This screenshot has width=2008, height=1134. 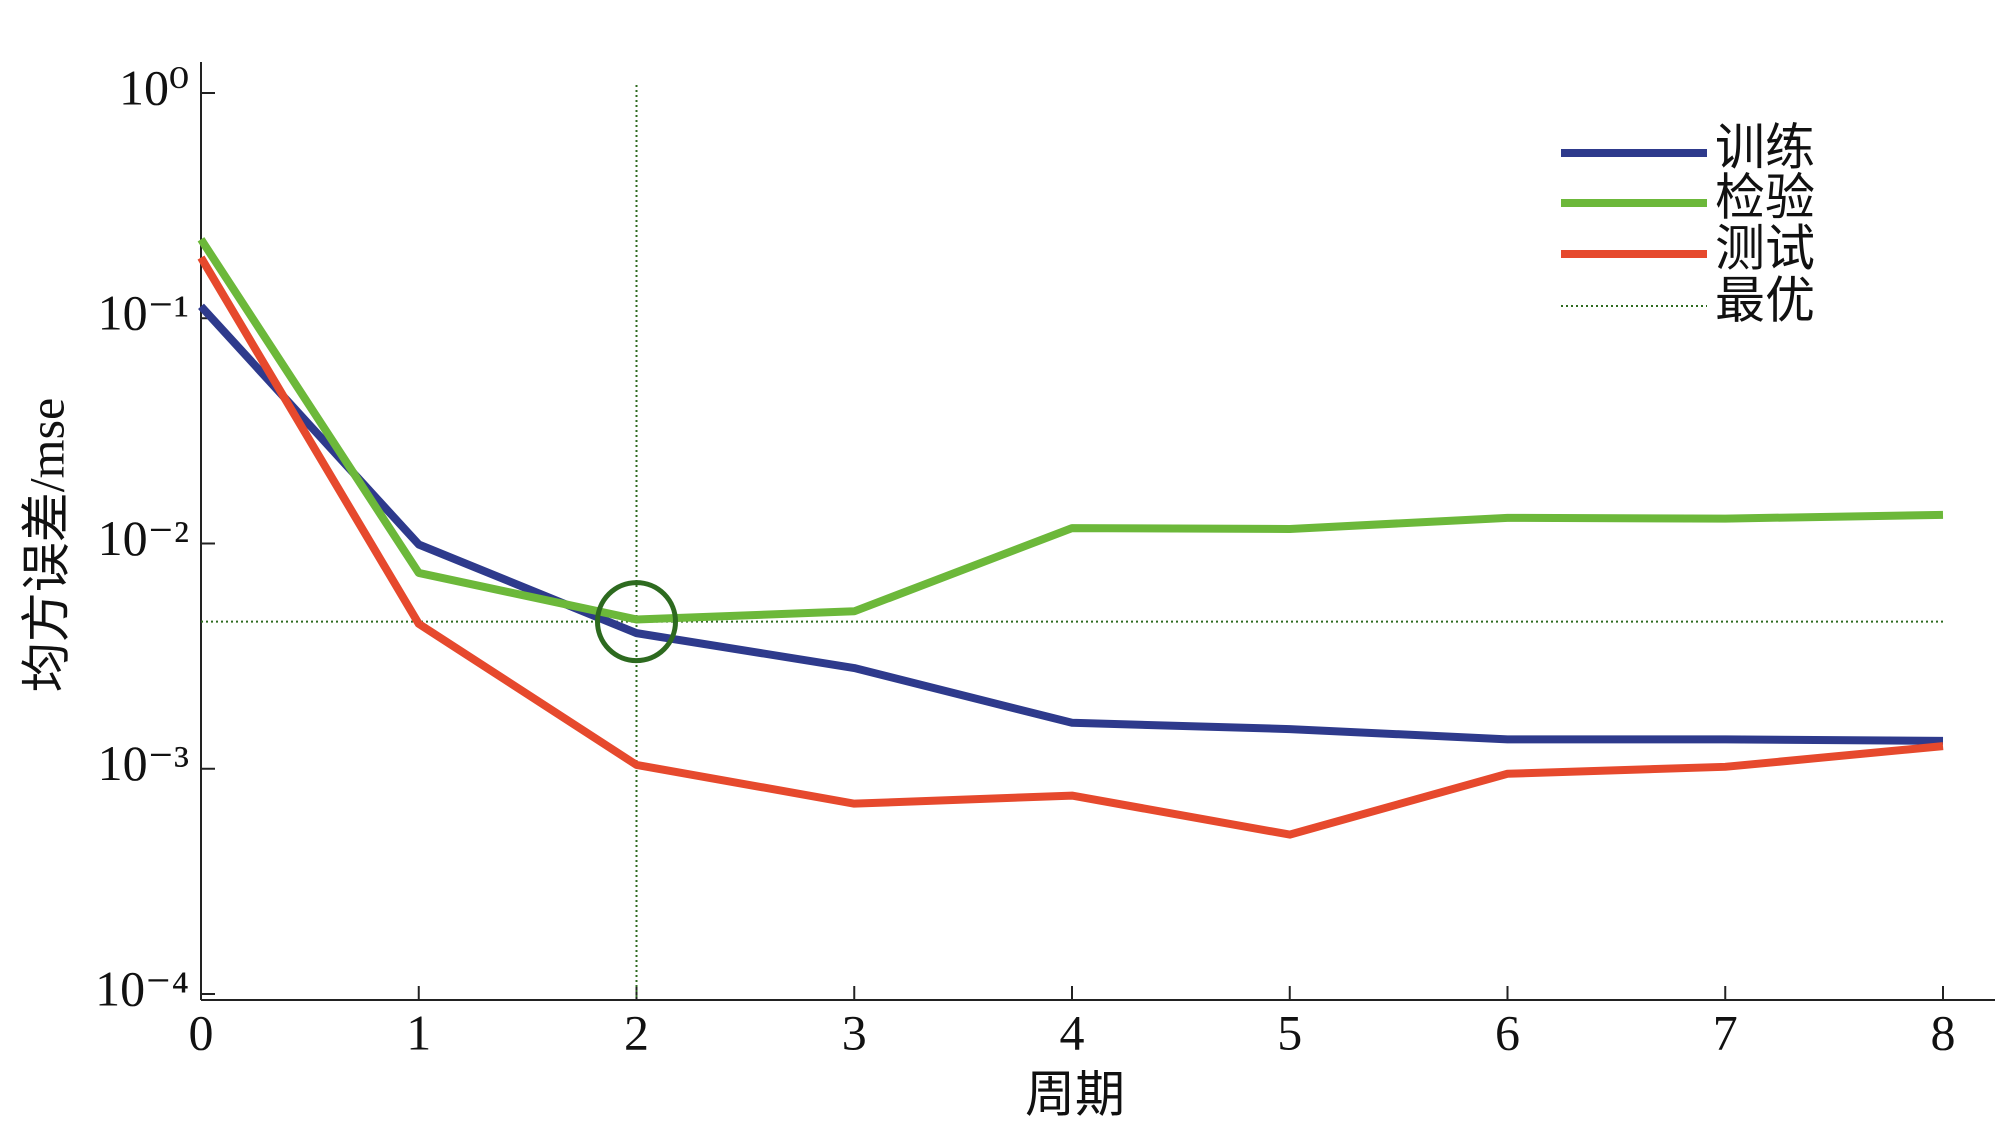 What do you see at coordinates (1765, 147) in the screenshot?
I see `legend-label: 训练` at bounding box center [1765, 147].